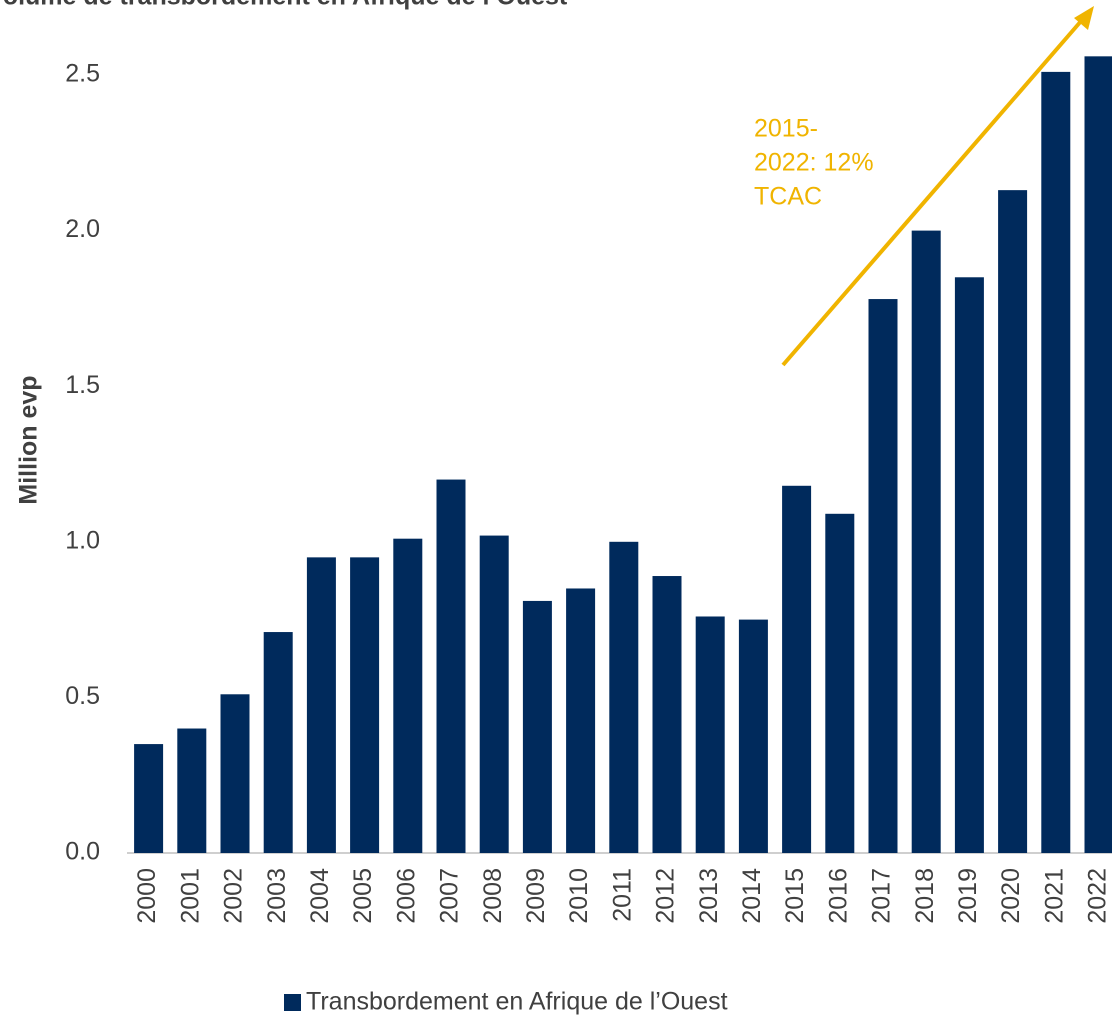  What do you see at coordinates (1098, 896) in the screenshot?
I see `x-tick-label: 2022` at bounding box center [1098, 896].